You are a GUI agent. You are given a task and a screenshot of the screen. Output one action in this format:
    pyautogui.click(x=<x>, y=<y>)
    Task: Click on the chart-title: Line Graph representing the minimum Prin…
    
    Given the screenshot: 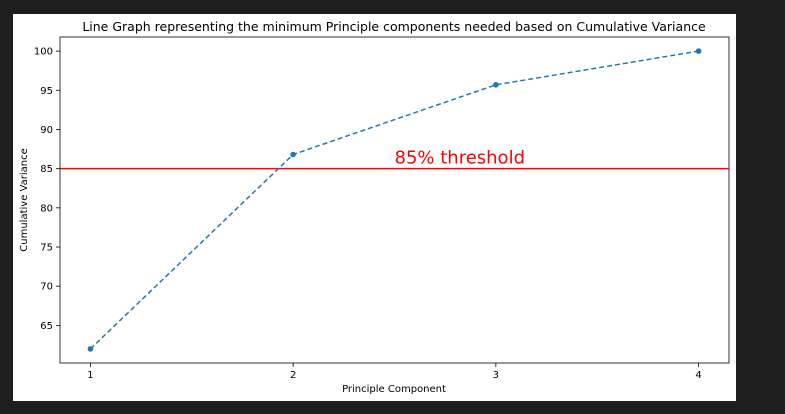 What is the action you would take?
    pyautogui.click(x=394, y=26)
    